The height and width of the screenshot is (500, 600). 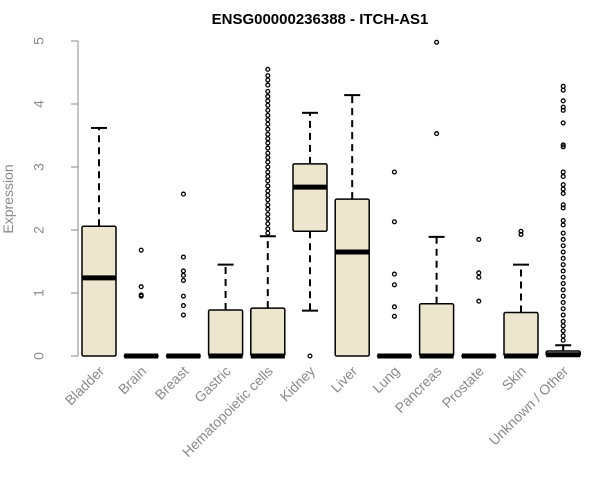 What do you see at coordinates (344, 379) in the screenshot?
I see `x-label-liver: Liver` at bounding box center [344, 379].